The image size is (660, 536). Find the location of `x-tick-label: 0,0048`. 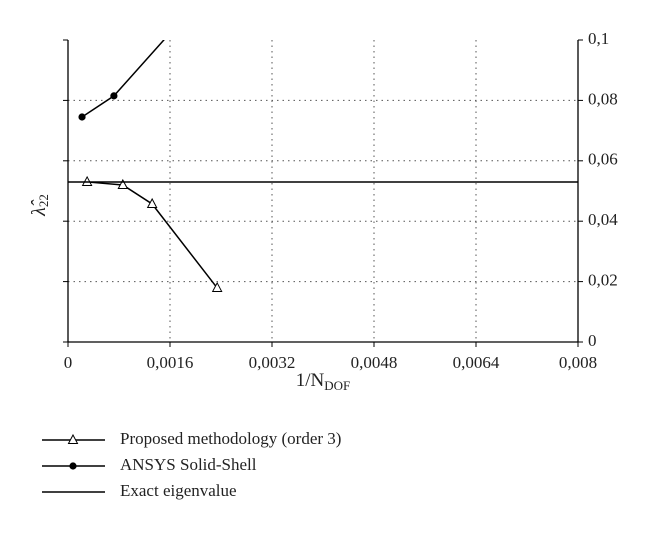

x-tick-label: 0,0048 is located at coordinates (374, 362).